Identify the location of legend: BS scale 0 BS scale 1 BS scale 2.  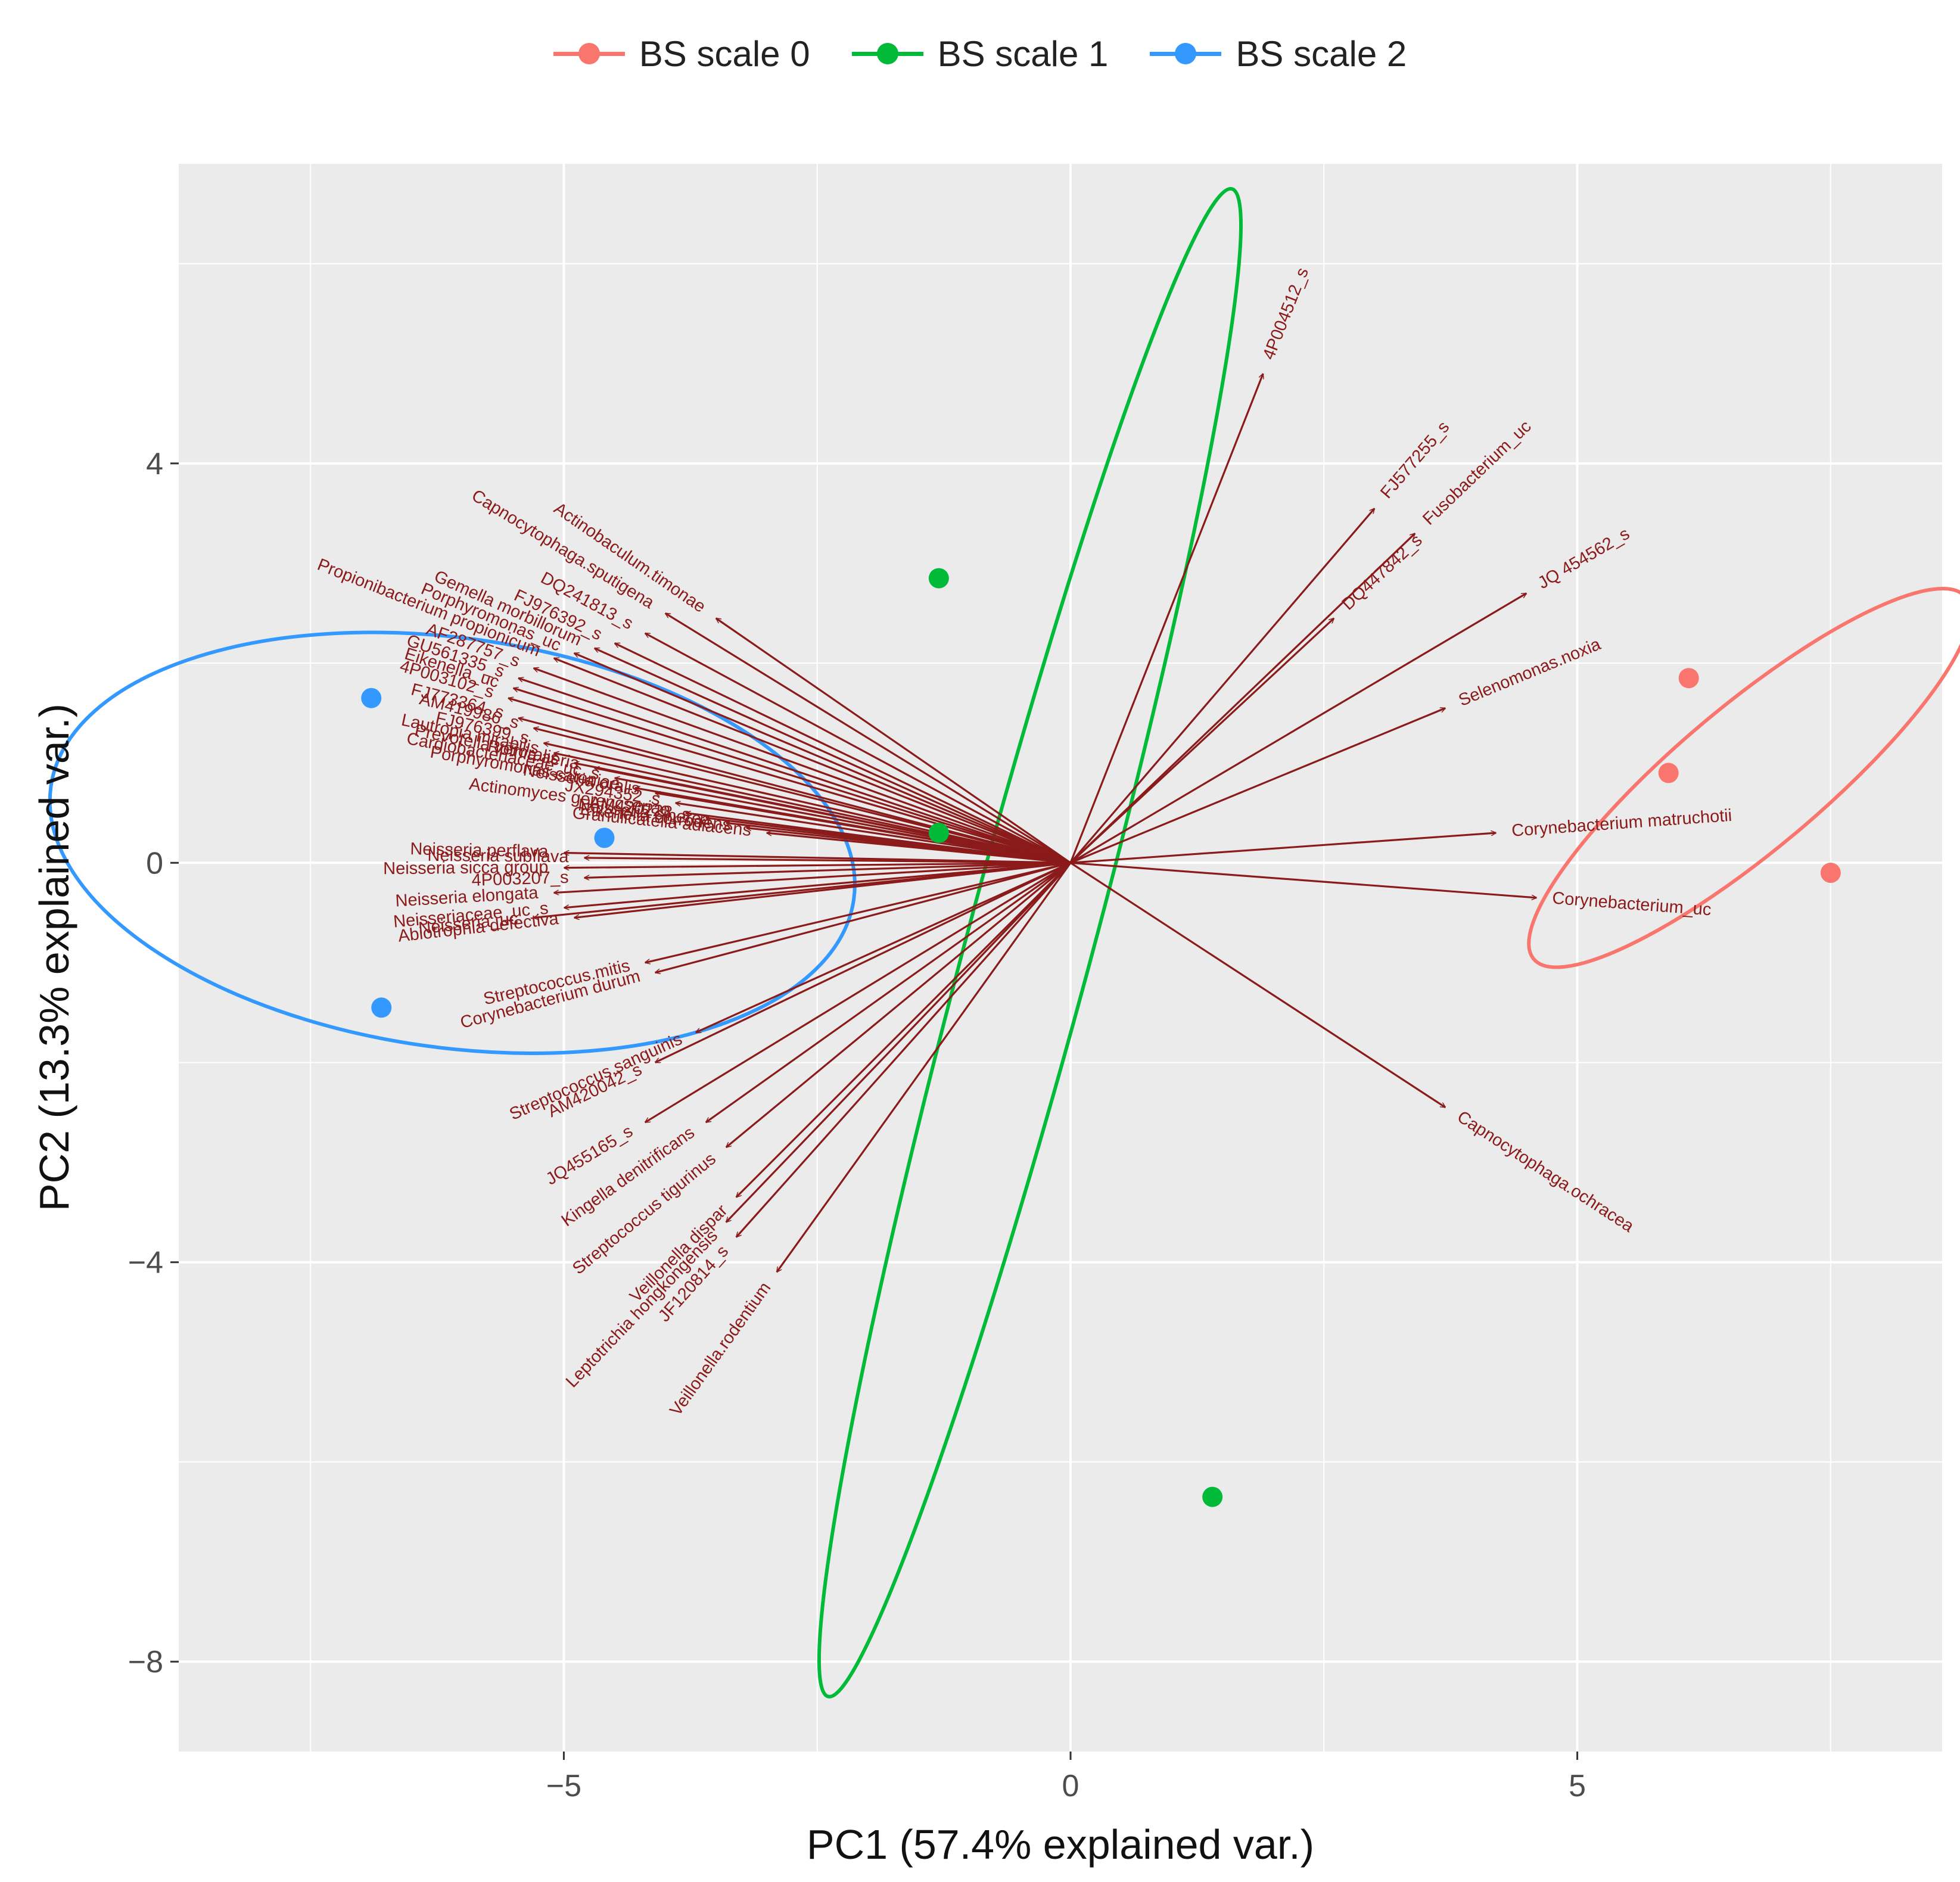
(980, 53).